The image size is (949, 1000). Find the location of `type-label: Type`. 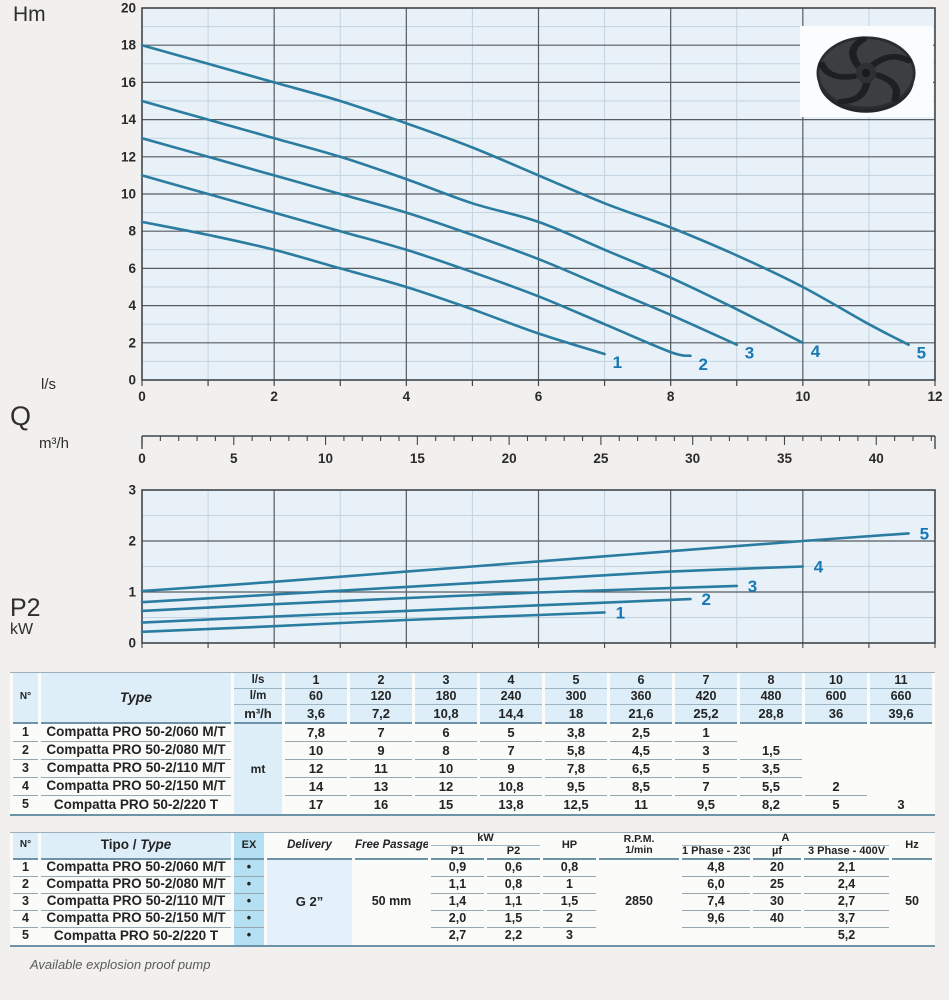

type-label: Type is located at coordinates (156, 844).